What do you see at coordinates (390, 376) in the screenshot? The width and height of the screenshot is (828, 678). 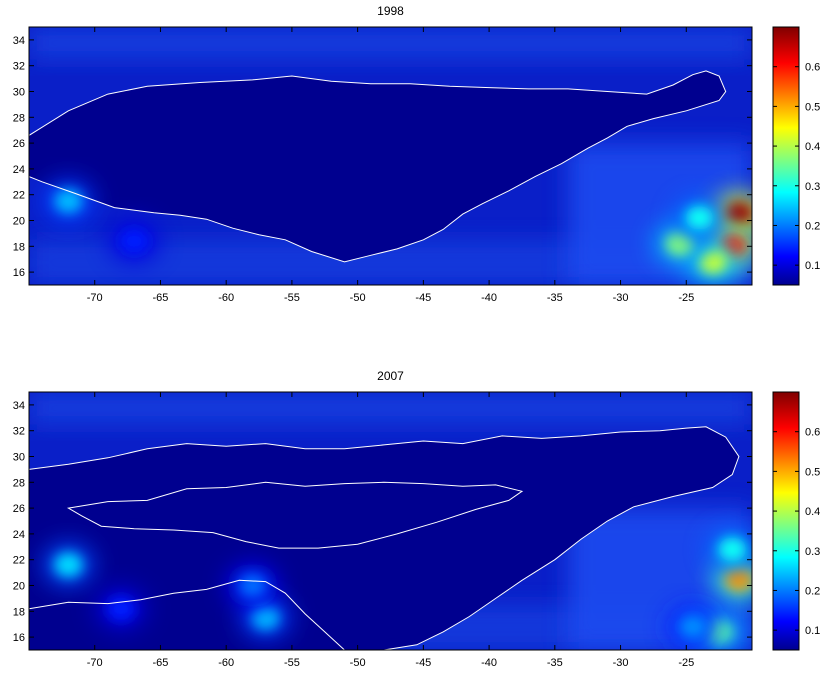 I see `chart-title: 2007` at bounding box center [390, 376].